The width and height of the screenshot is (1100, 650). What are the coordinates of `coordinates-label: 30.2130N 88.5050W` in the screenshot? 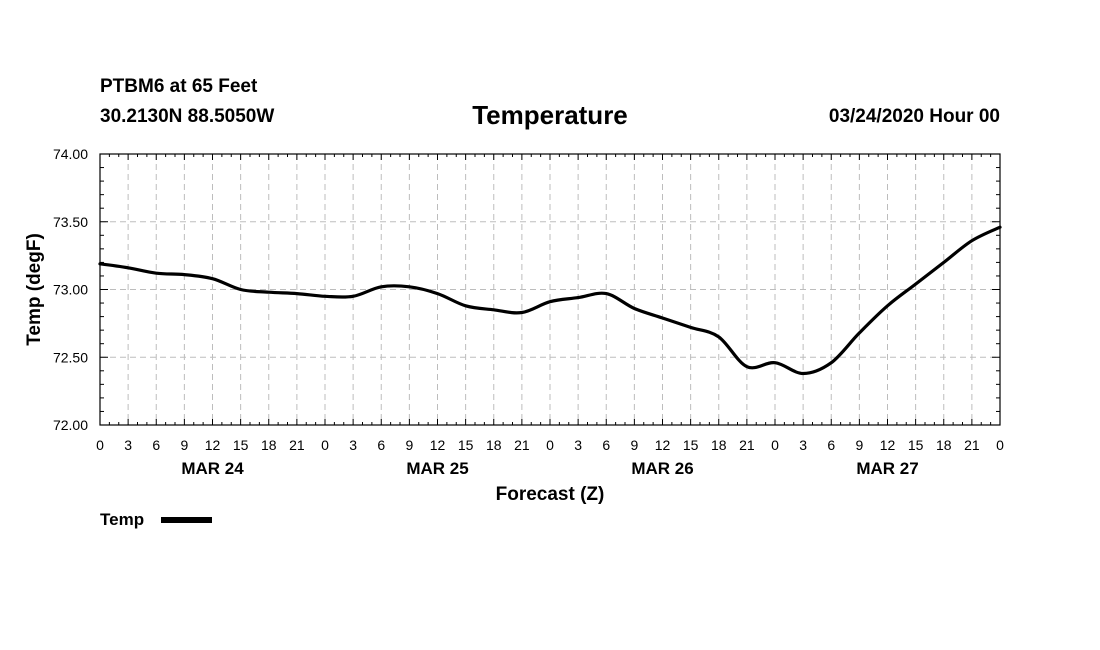 It's located at (187, 116).